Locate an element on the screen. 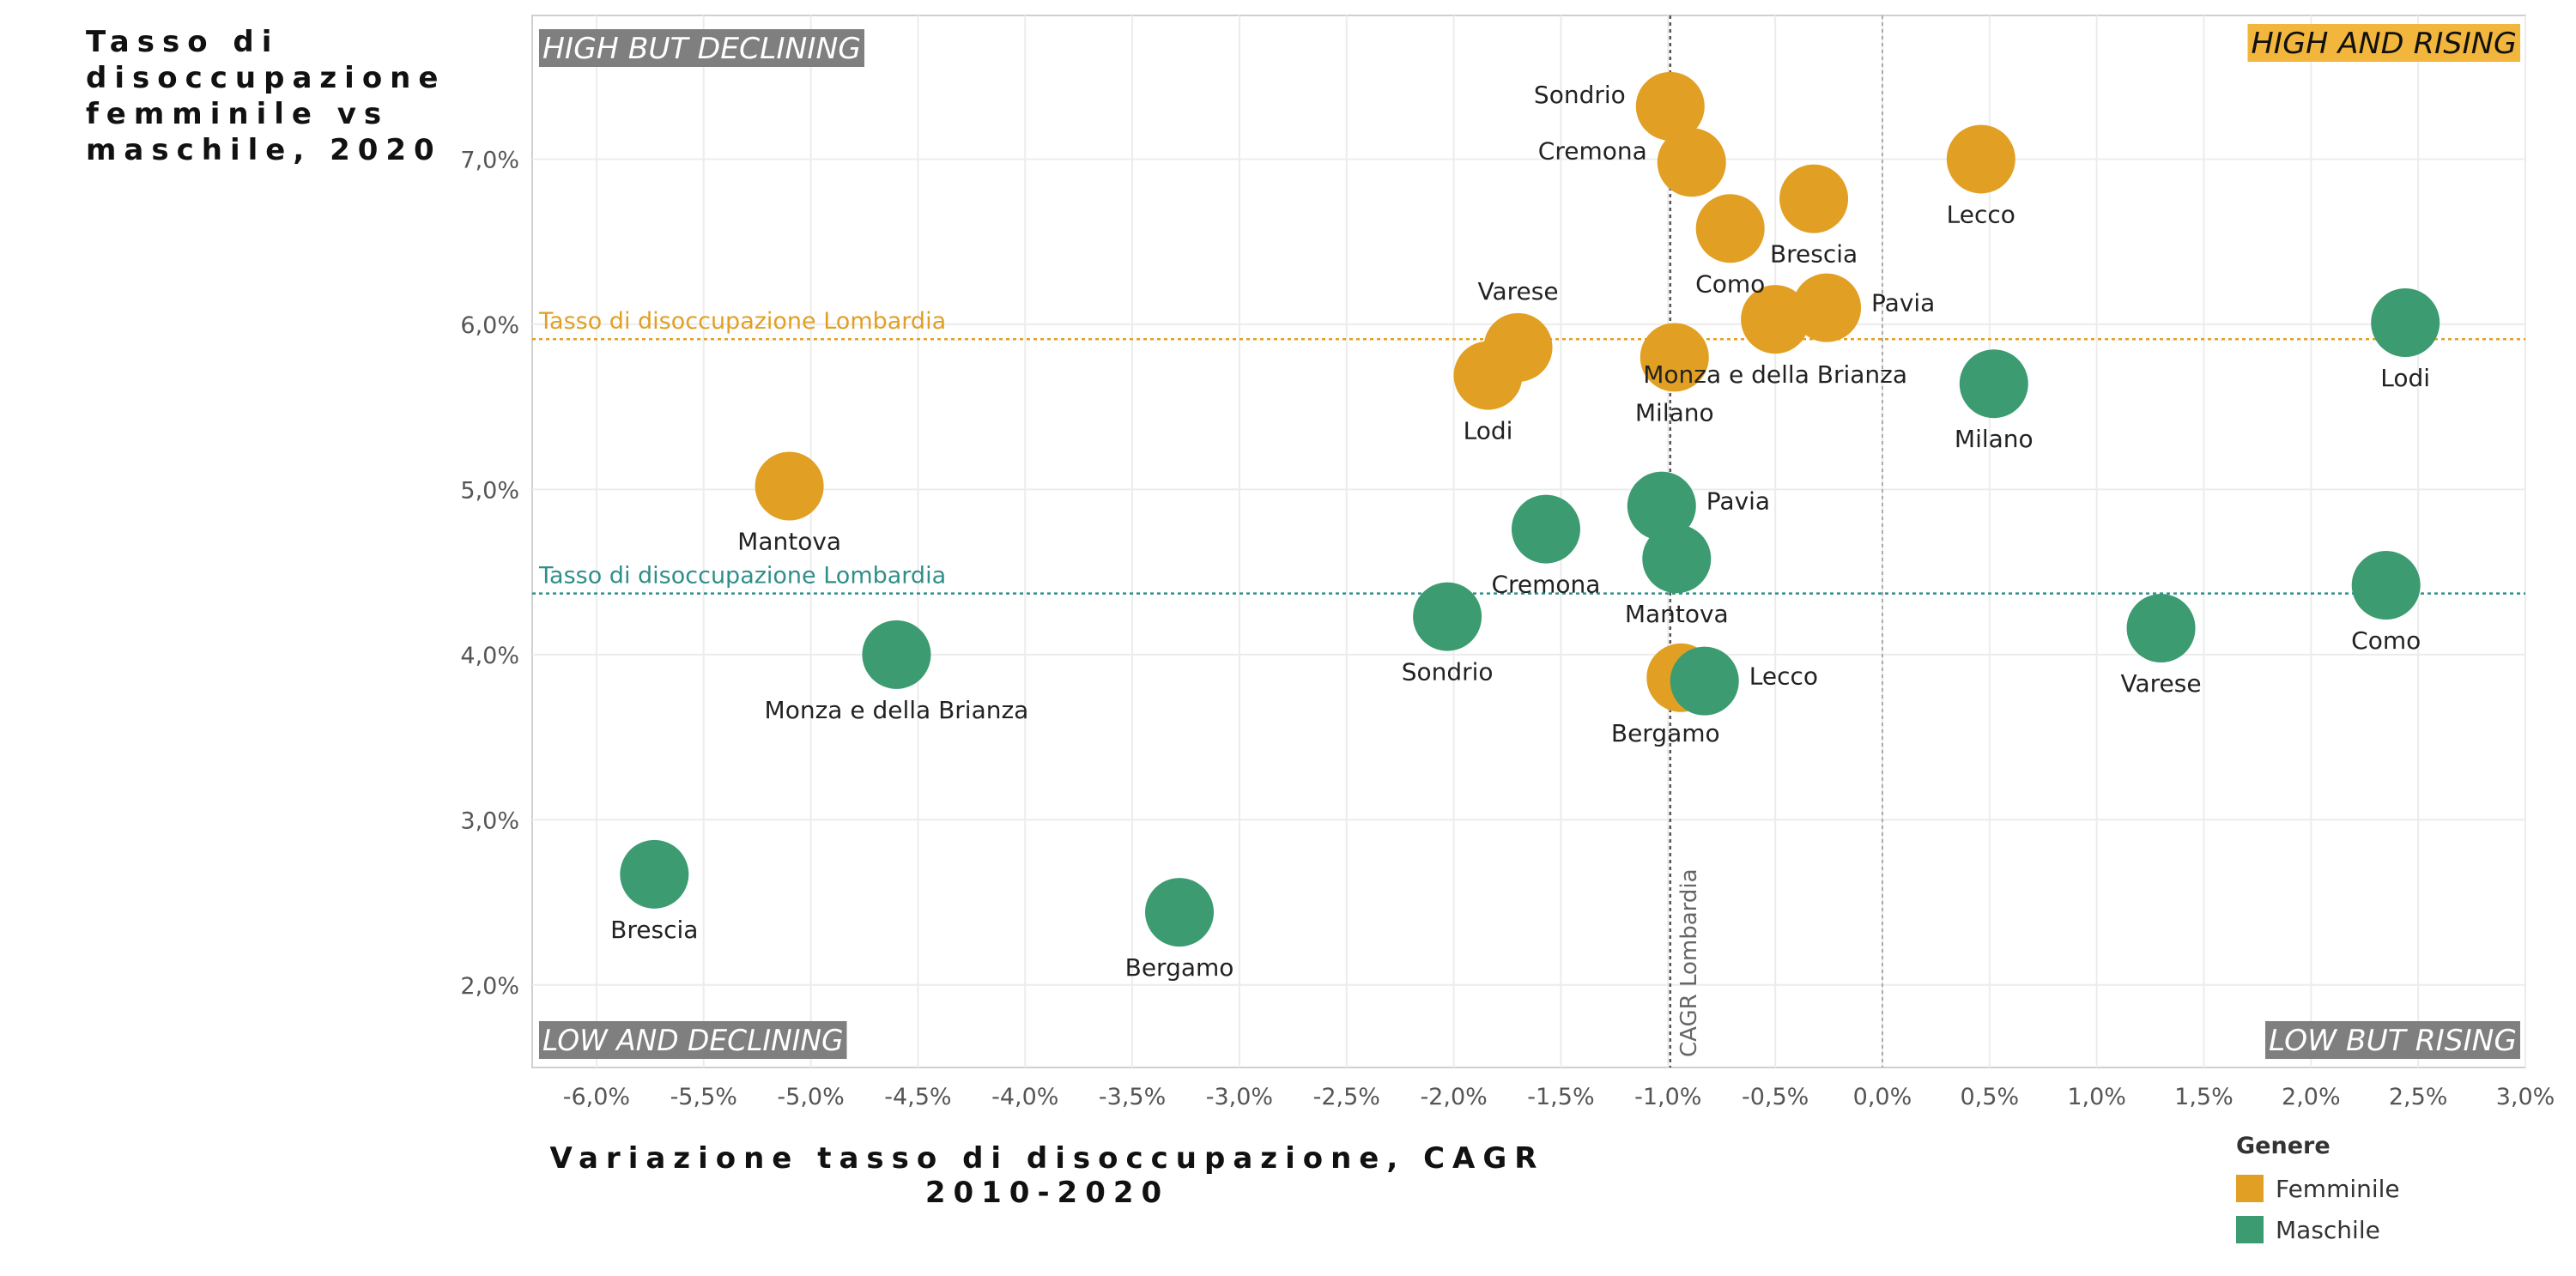 The image size is (2576, 1276). quadrant-high-but-declining: HIGH BUT DECLINING is located at coordinates (701, 48).